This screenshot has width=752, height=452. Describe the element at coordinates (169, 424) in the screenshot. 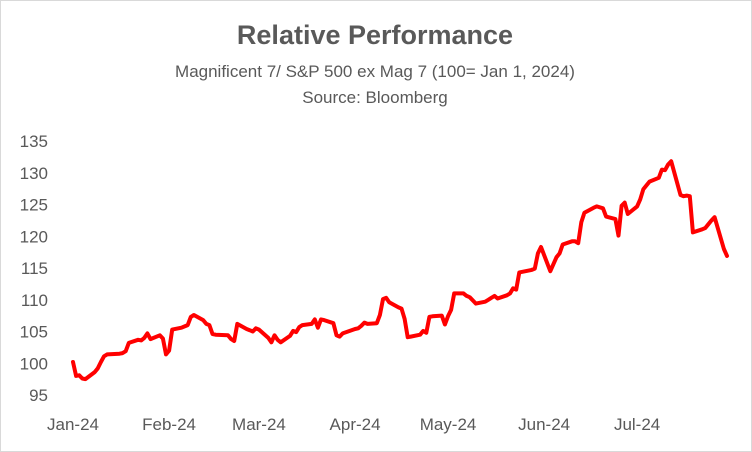

I see `x-tick-label: Feb-24` at that location.